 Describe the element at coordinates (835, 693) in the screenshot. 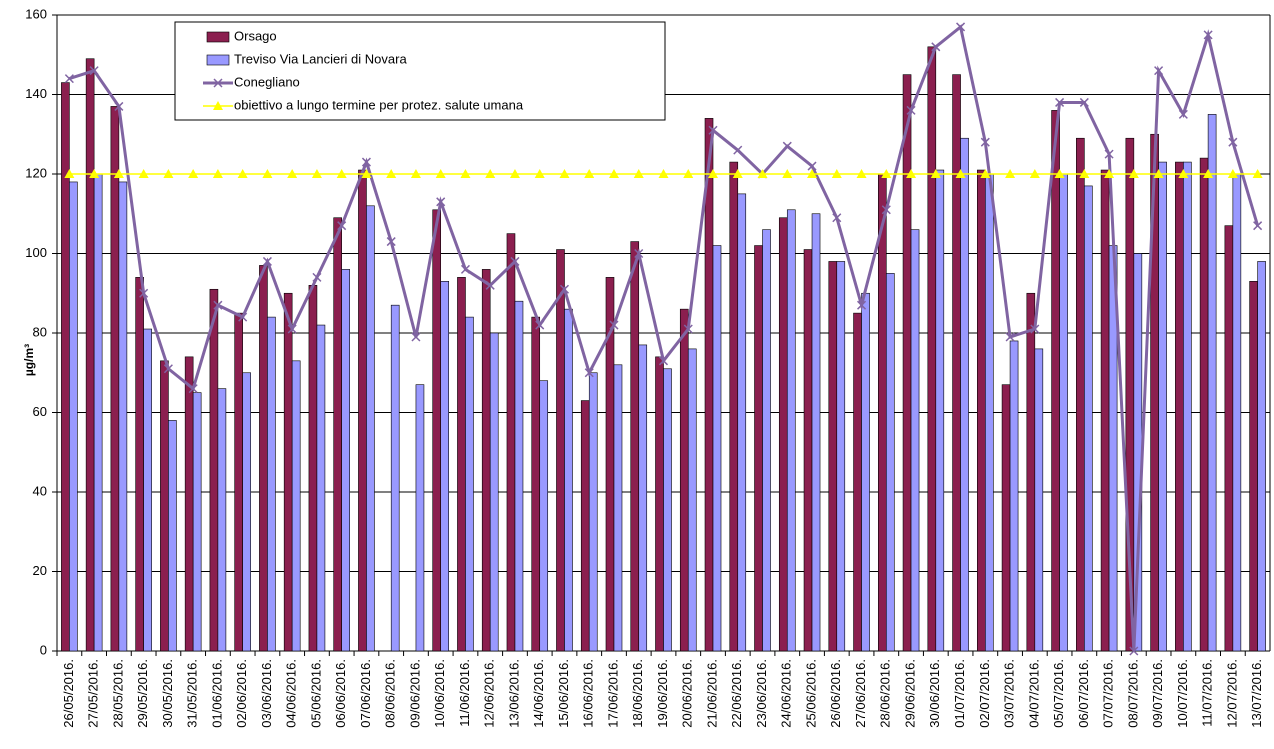

I see `x-tick-label: 26/06/2016.` at that location.